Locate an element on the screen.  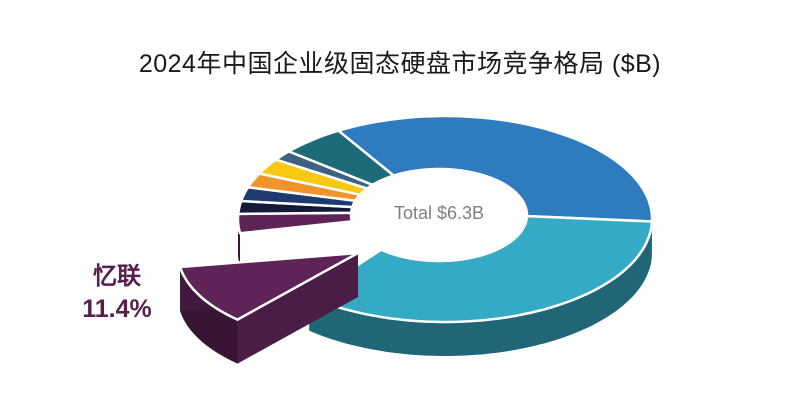
pie-slice-side is located at coordinates (480, 288).